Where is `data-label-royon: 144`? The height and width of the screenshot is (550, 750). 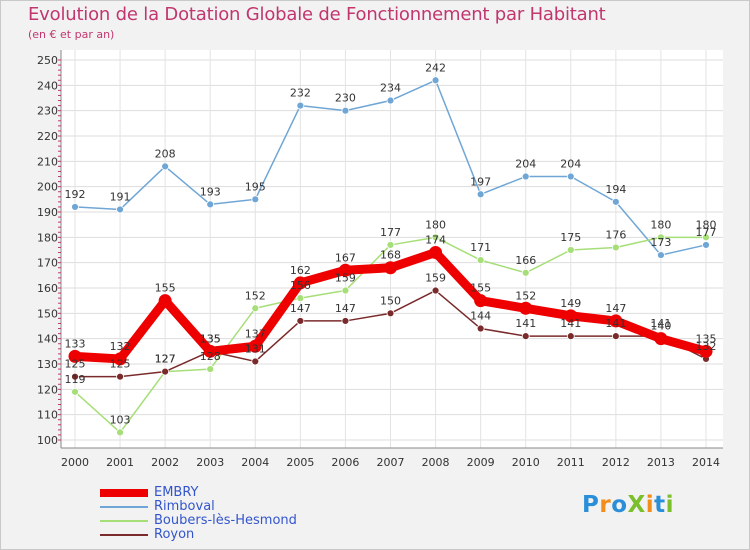 data-label-royon: 144 is located at coordinates (480, 316).